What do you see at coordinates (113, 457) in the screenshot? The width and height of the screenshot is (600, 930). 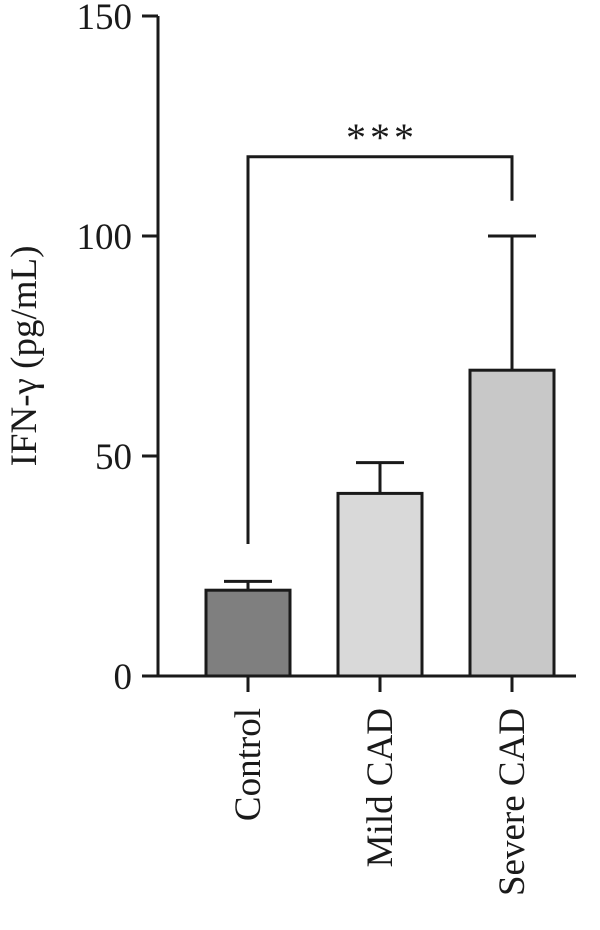 I see `y-tick-label: 50` at bounding box center [113, 457].